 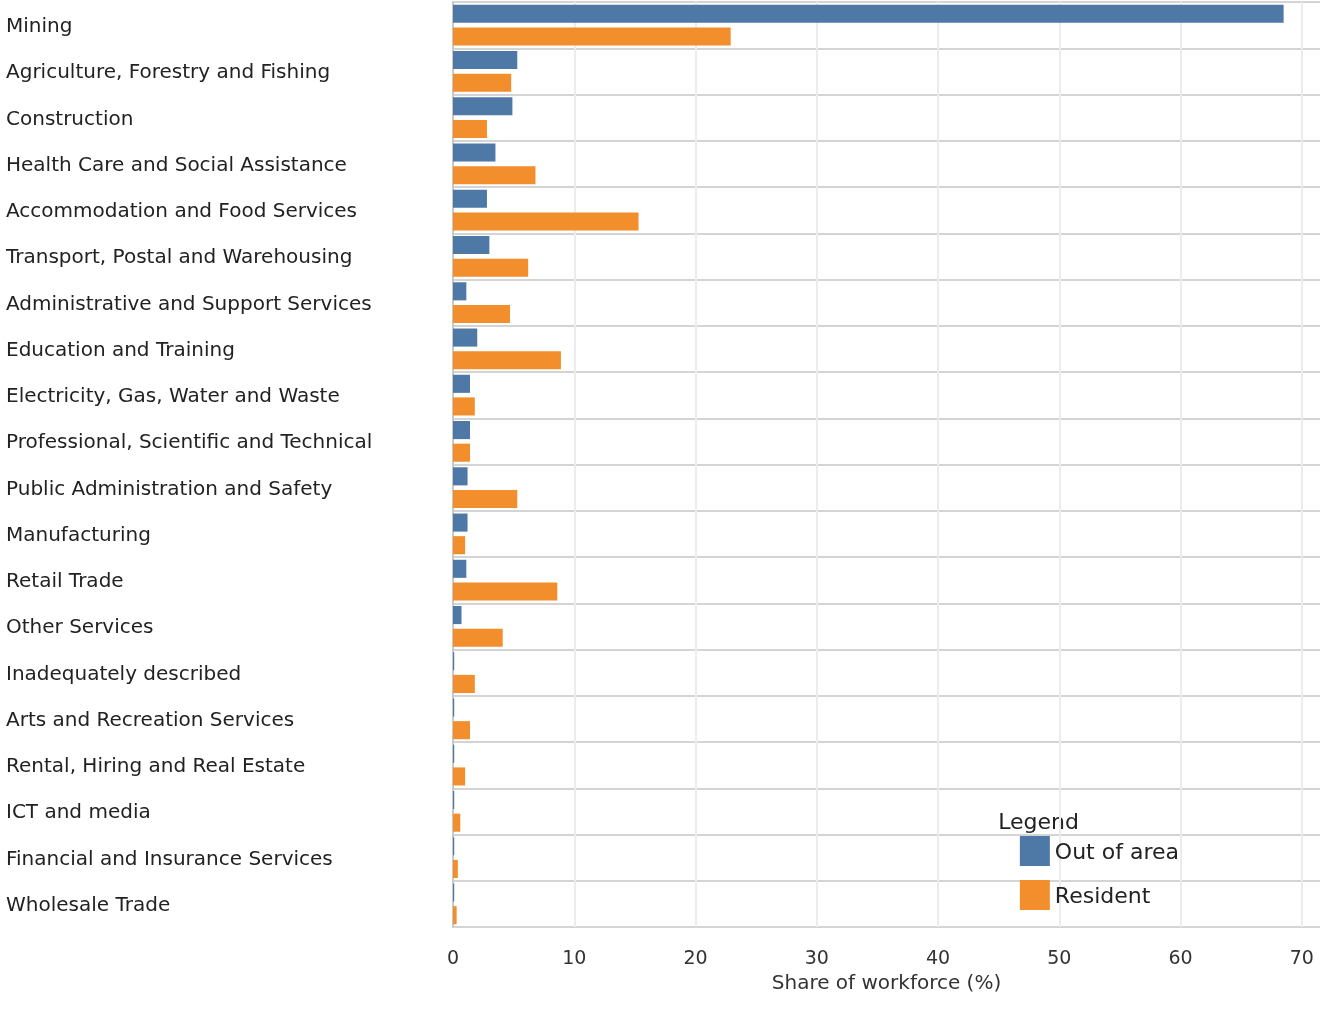 What do you see at coordinates (176, 163) in the screenshot?
I see `y-tick-label: Health Care and Social Assistance` at bounding box center [176, 163].